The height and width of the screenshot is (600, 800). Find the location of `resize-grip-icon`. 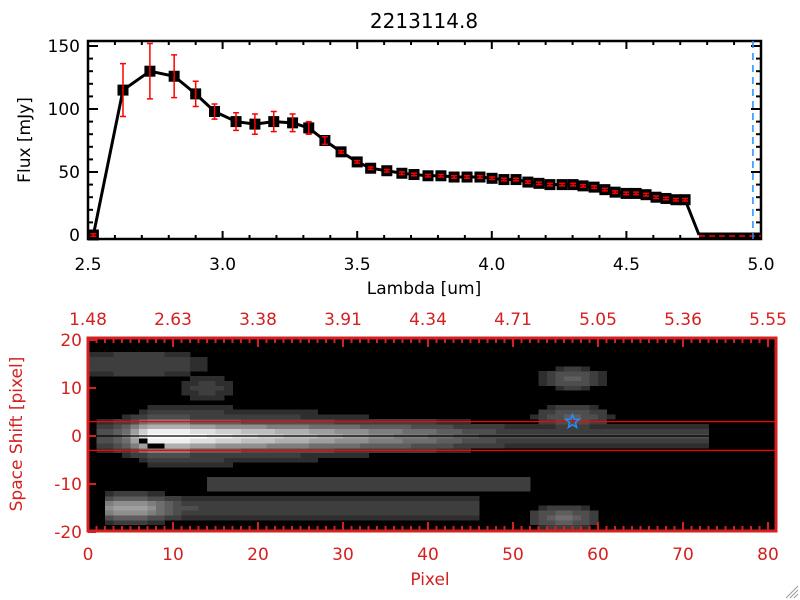

resize-grip-icon is located at coordinates (792, 592).